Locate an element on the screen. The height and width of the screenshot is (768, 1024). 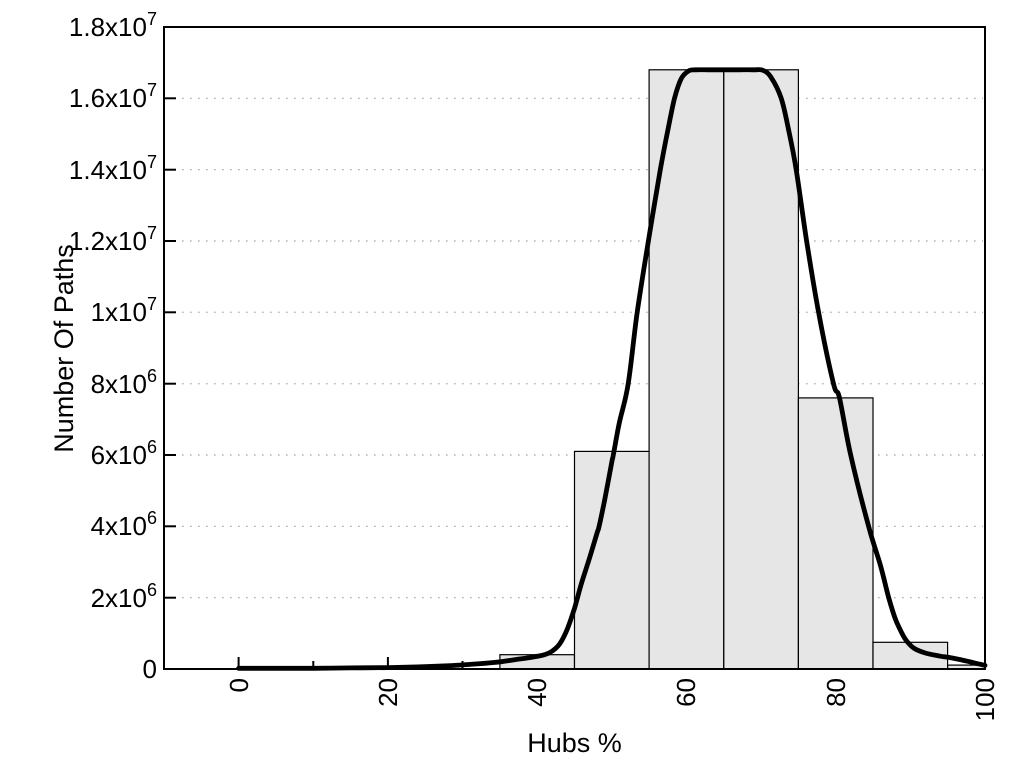
y-tick-label: 2x10⁶ is located at coordinates (123, 596).